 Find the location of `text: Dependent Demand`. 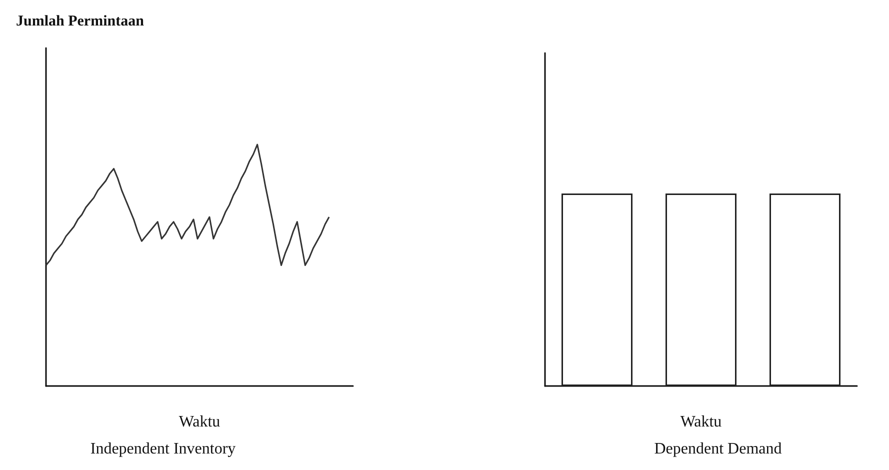

text: Dependent Demand is located at coordinates (718, 449).